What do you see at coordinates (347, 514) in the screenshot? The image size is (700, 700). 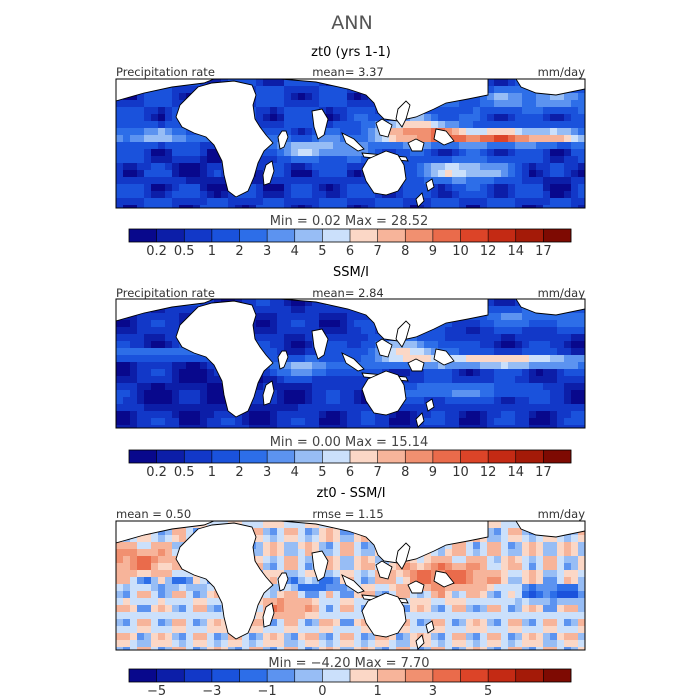 I see `header-mid: rmse = 1.15` at bounding box center [347, 514].